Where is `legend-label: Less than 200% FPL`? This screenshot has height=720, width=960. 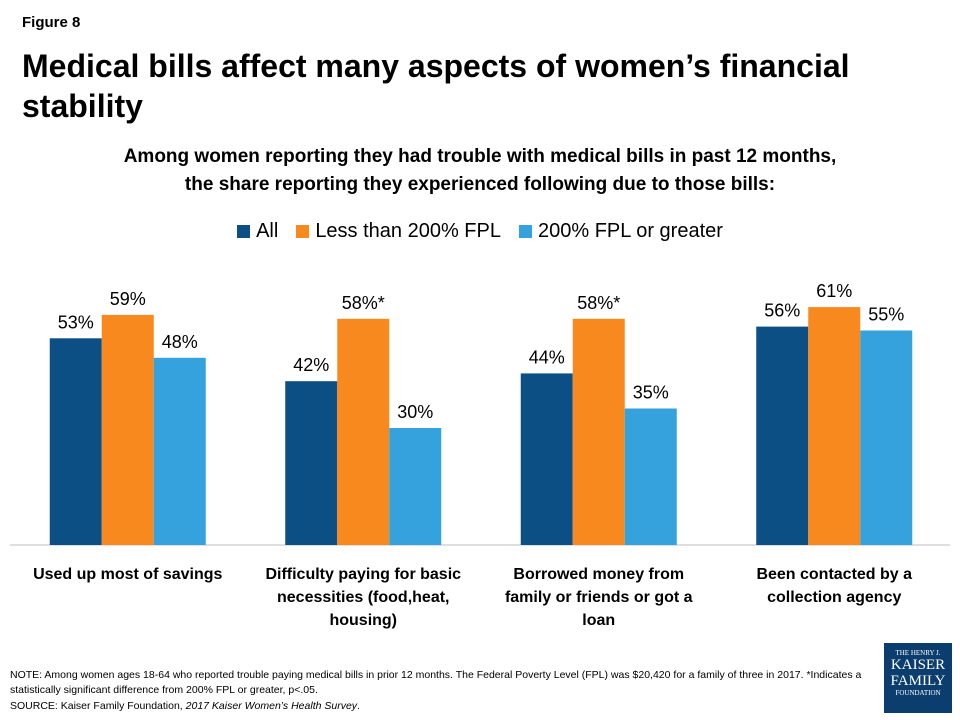
legend-label: Less than 200% FPL is located at coordinates (408, 231).